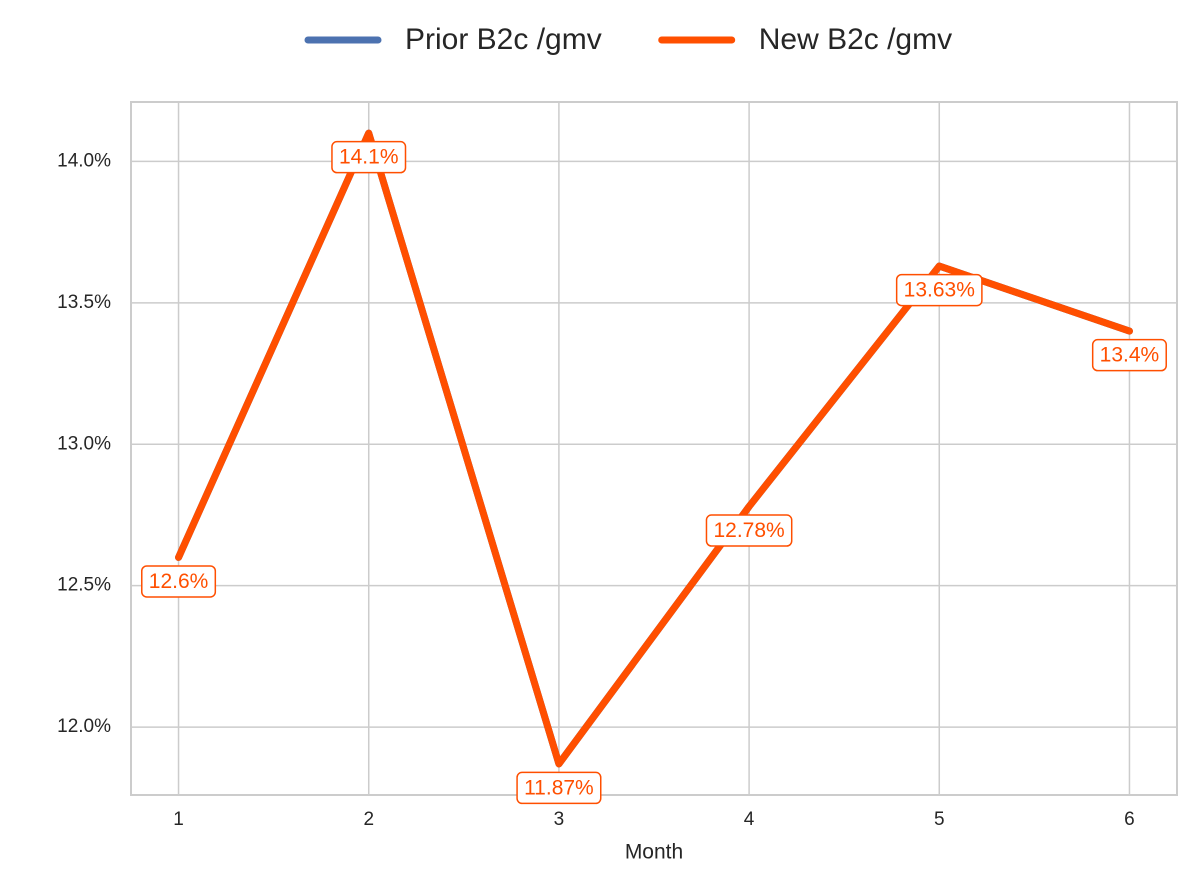 This screenshot has width=1192, height=881. What do you see at coordinates (84, 302) in the screenshot?
I see `y-tick-label: 13.5%` at bounding box center [84, 302].